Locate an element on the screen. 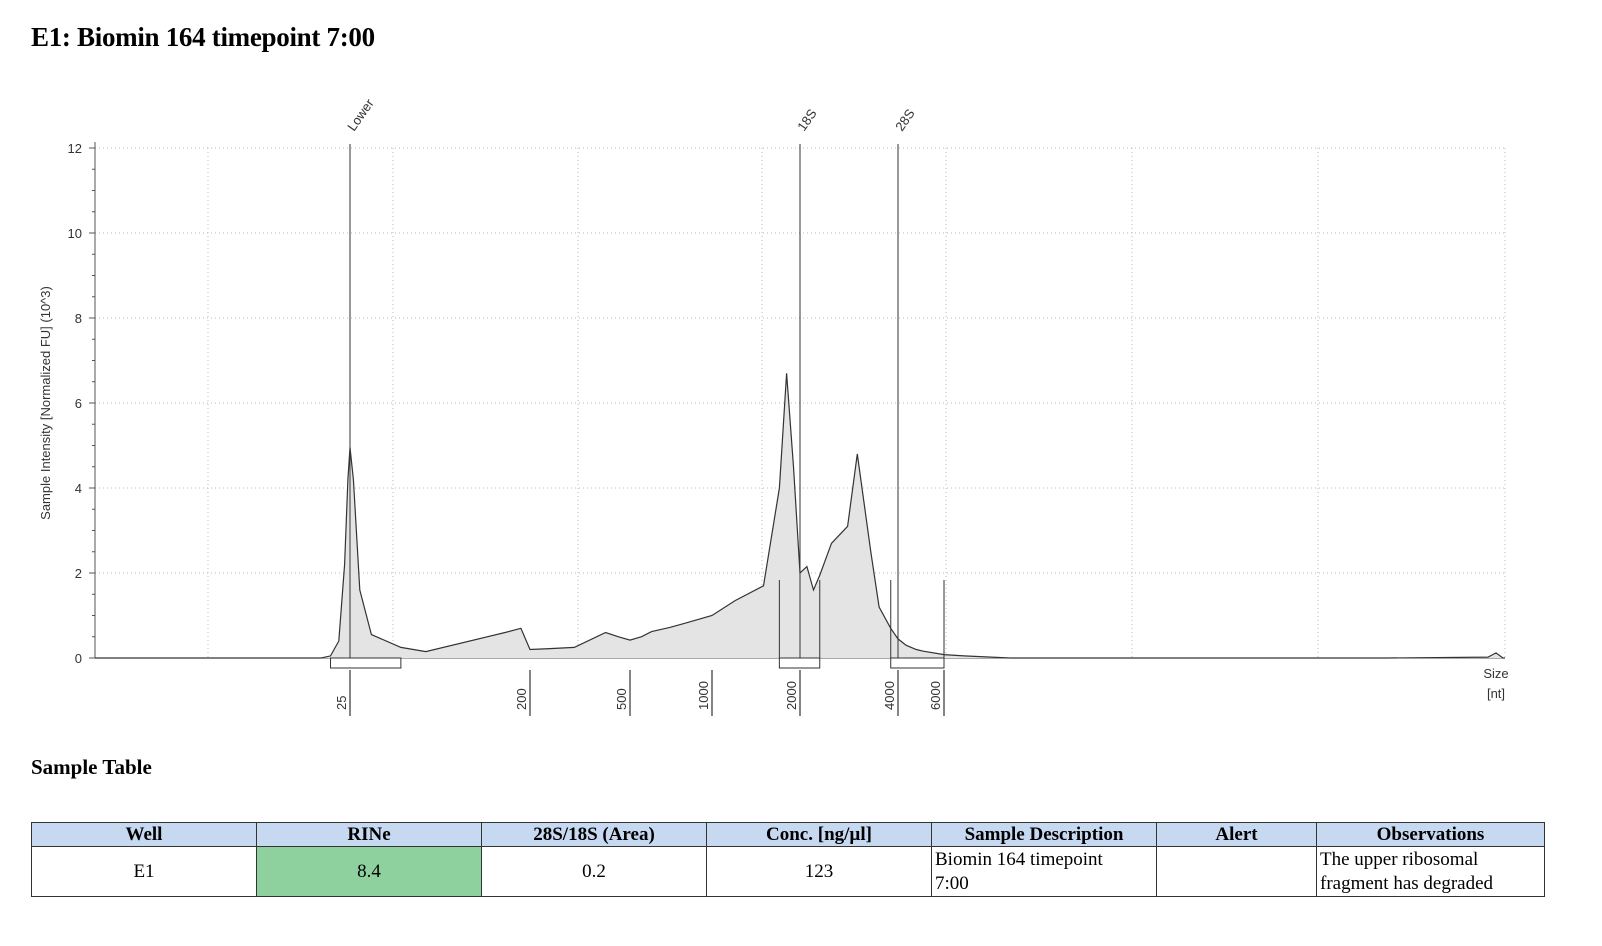  column-header-observations: Observations is located at coordinates (1430, 834).